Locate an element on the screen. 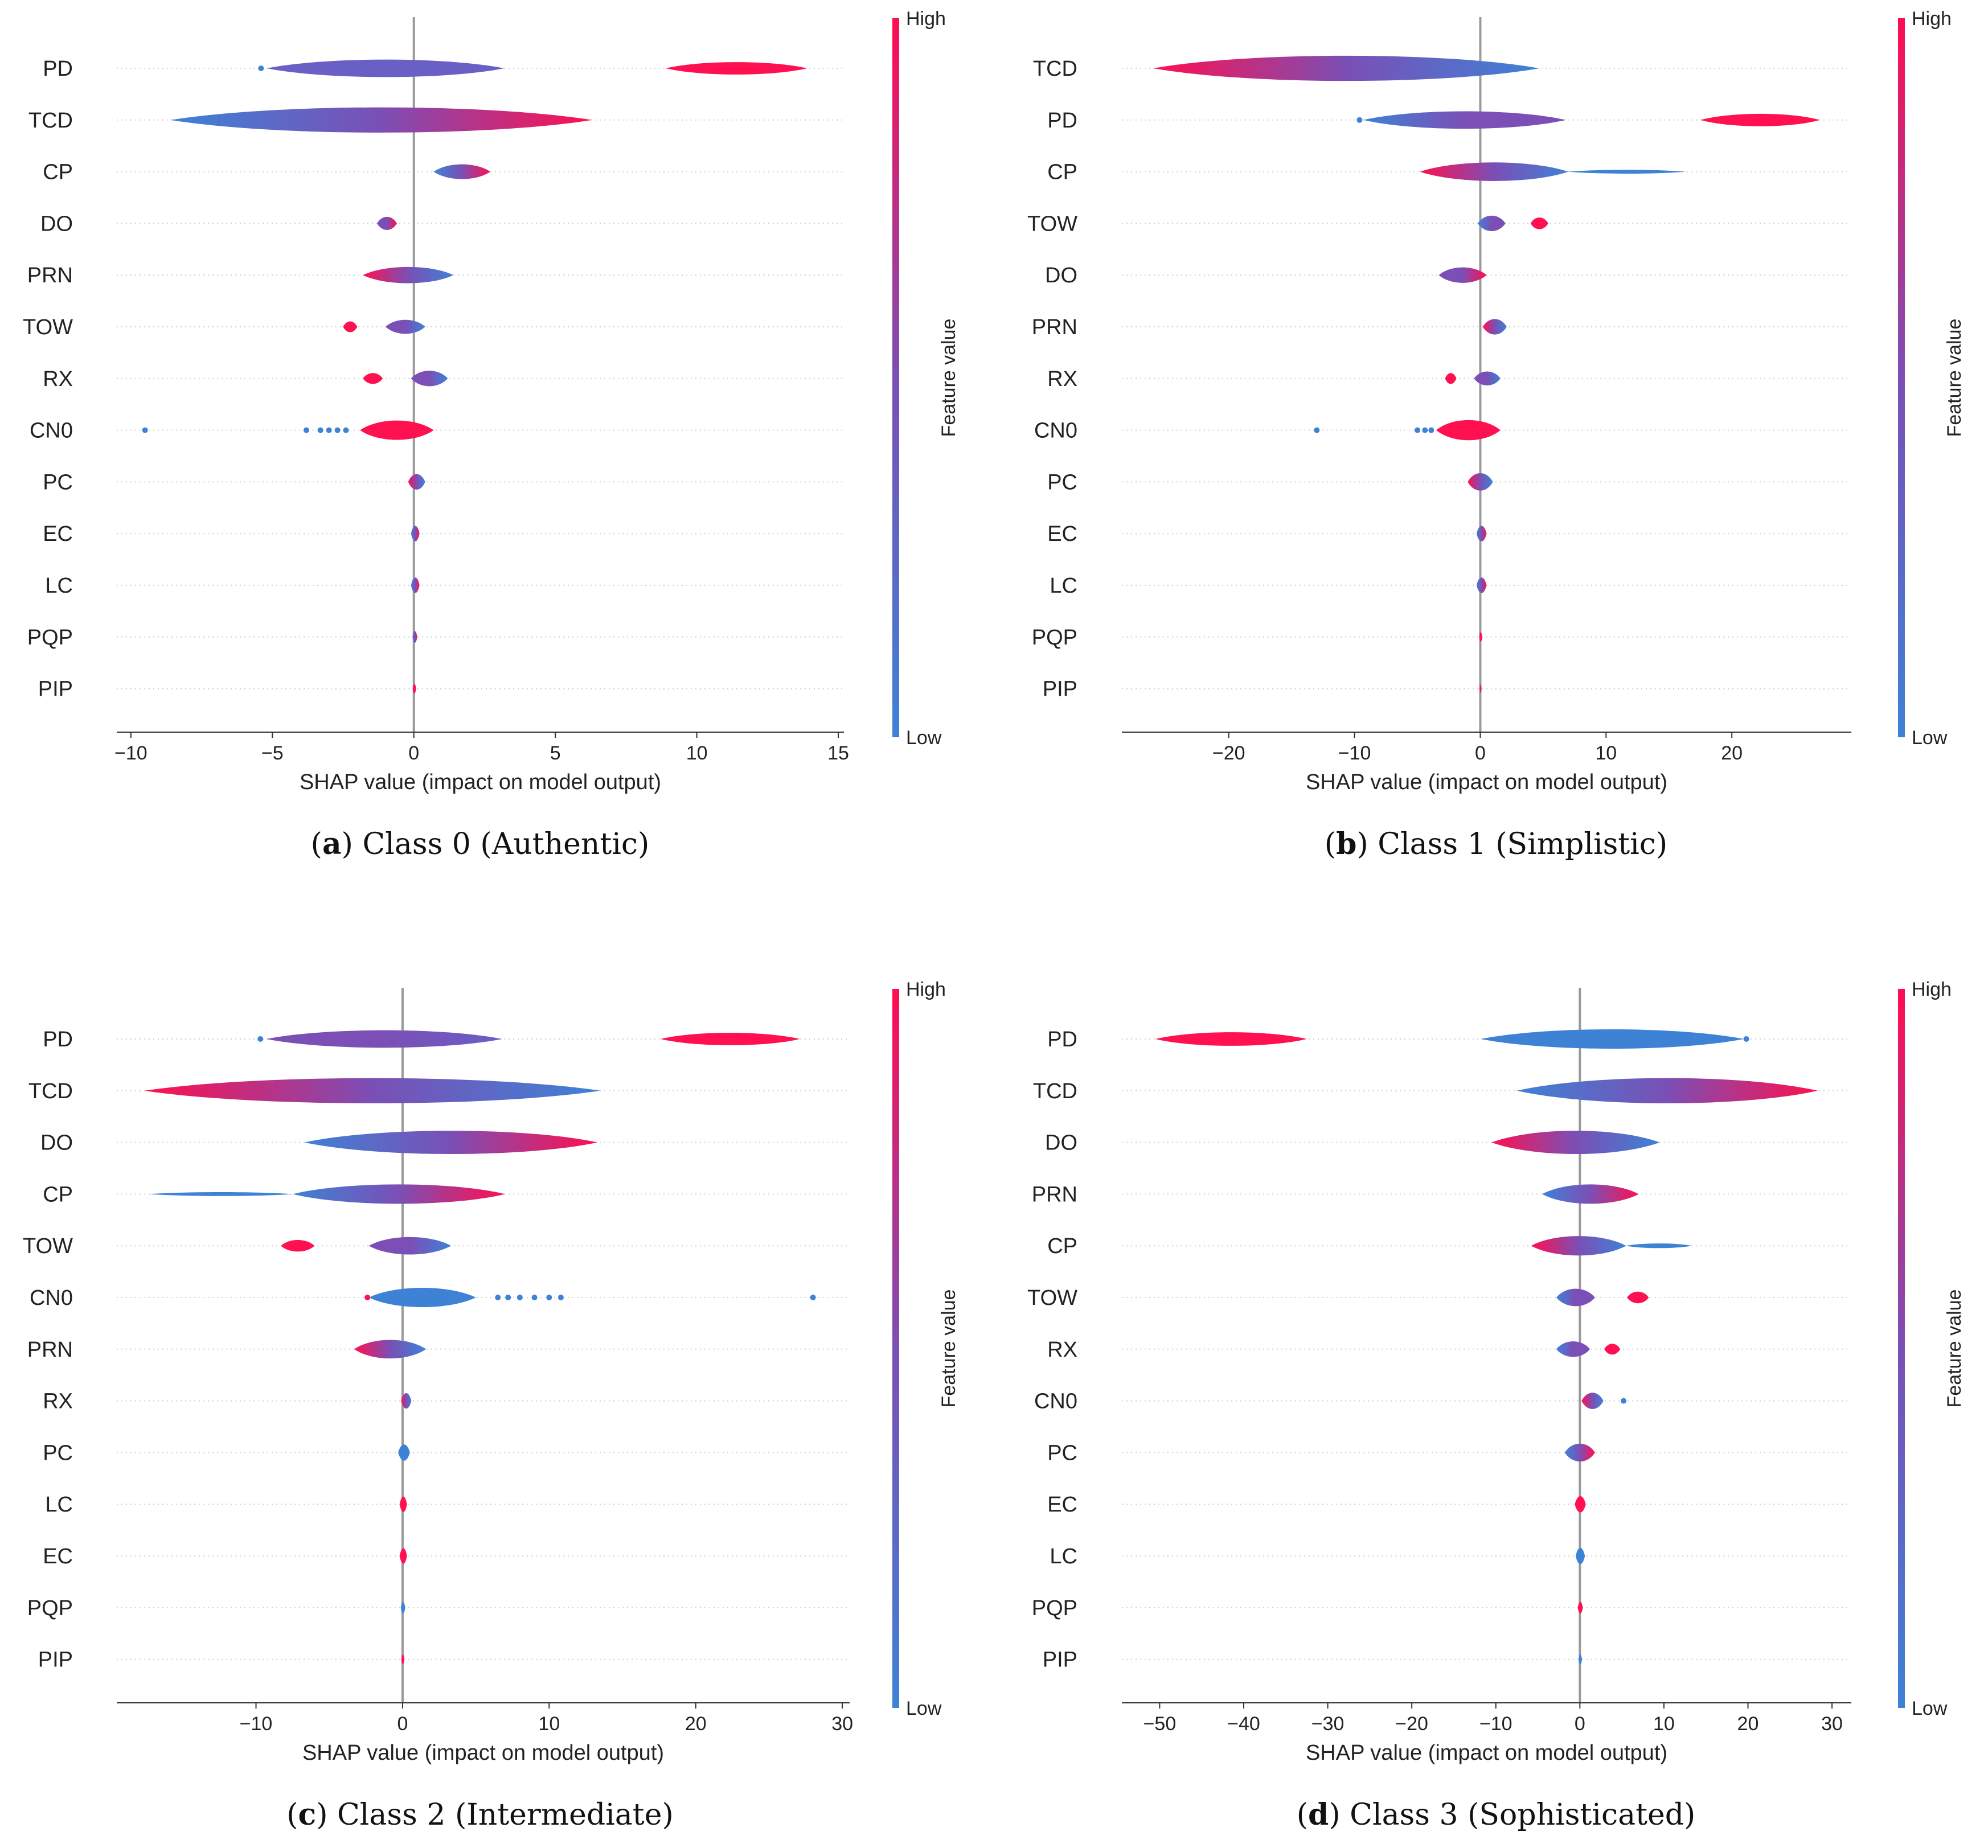 Image resolution: width=1988 pixels, height=1848 pixels. feature-label-tcd: TCD is located at coordinates (50, 1091).